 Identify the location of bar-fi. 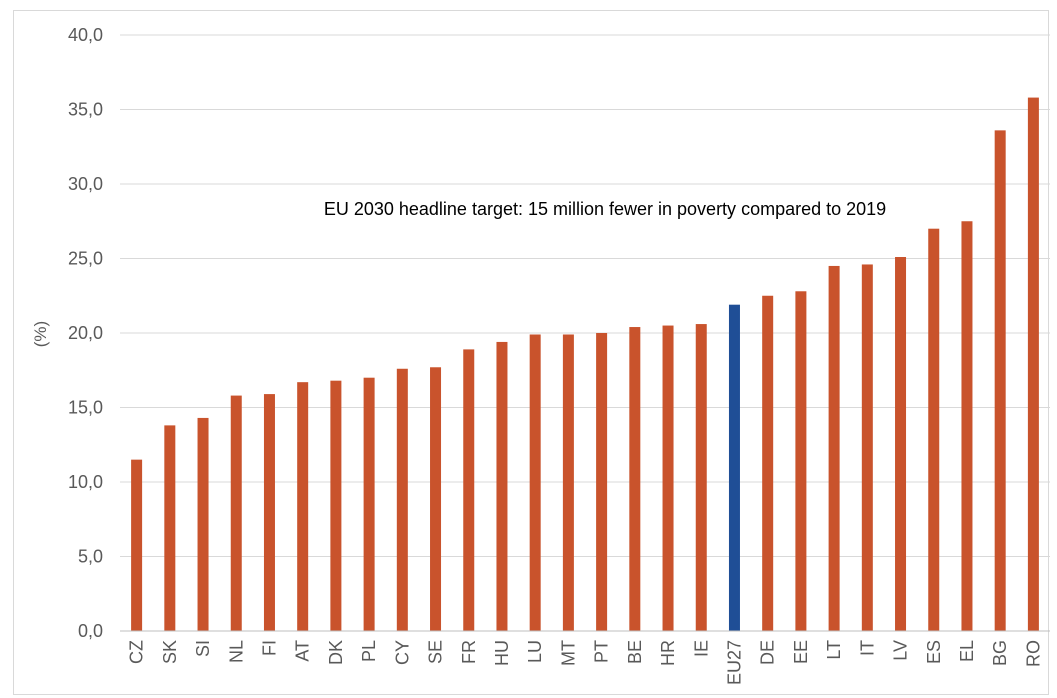
(269, 512).